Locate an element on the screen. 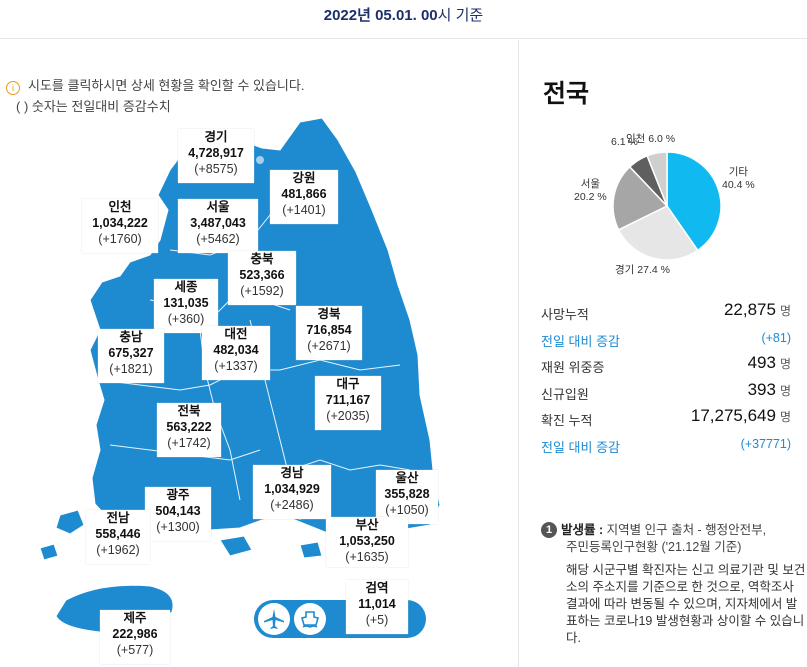 The width and height of the screenshot is (807, 667). airplane-icon is located at coordinates (274, 619).